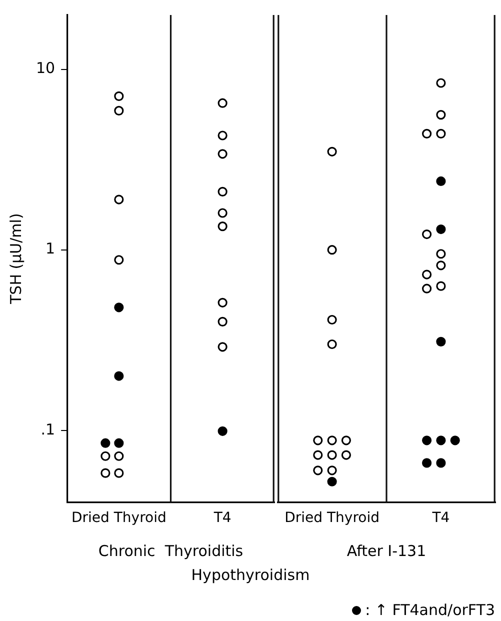 This screenshot has width=501, height=621. I want to click on y-axis-title: TSH (μU/ml), so click(15, 259).